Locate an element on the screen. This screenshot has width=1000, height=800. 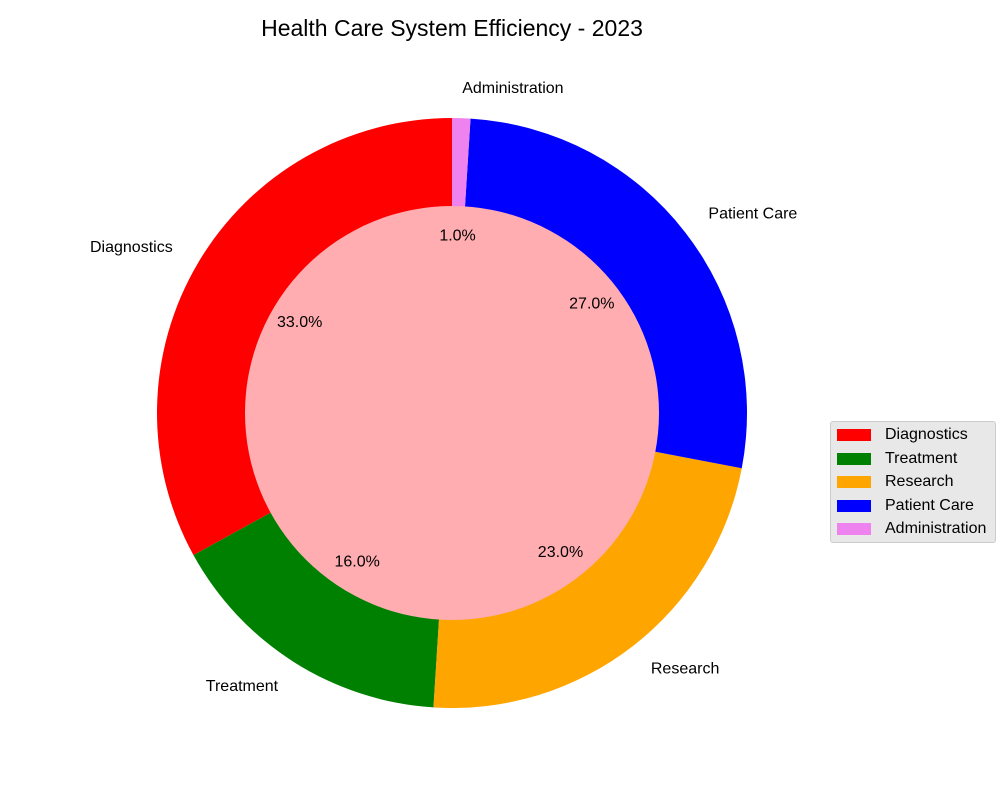
legend-label: Research is located at coordinates (919, 481).